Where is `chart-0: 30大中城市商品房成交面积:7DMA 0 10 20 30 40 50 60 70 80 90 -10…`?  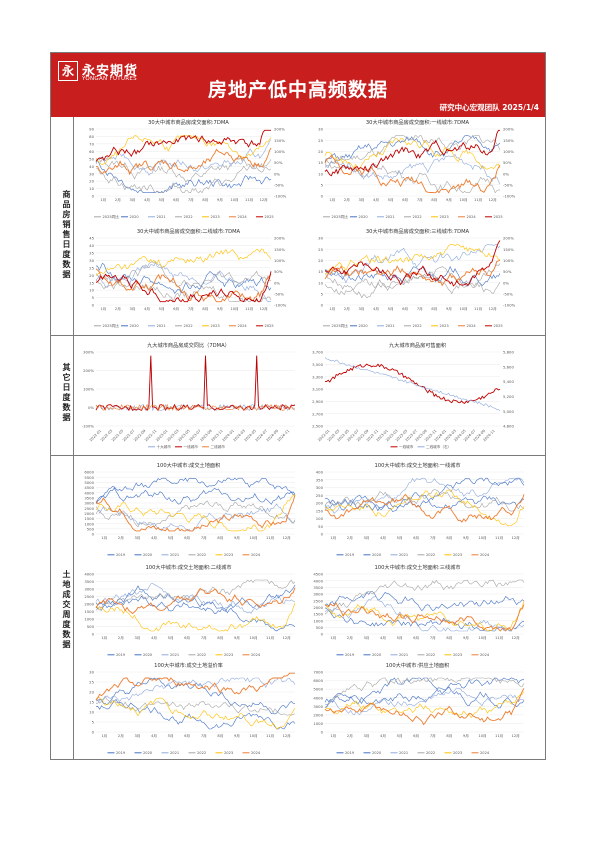 chart-0: 30大中城市商品房成交面积:7DMA 0 10 20 30 40 50 60 70 80 90 -10… is located at coordinates (187, 168).